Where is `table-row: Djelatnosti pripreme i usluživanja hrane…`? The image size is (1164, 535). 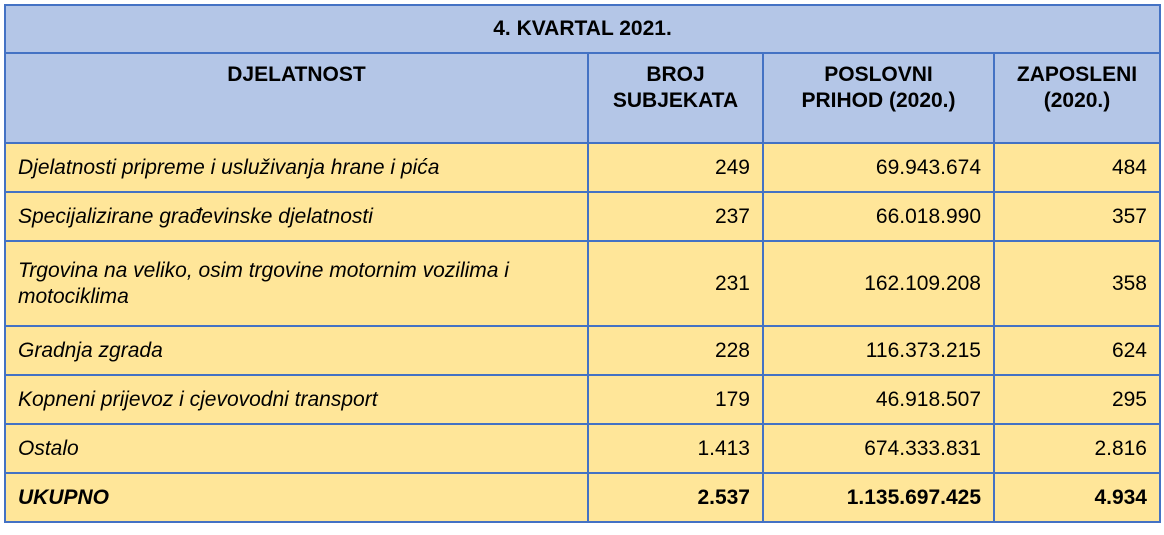
table-row: Djelatnosti pripreme i usluživanja hrane… is located at coordinates (582, 167).